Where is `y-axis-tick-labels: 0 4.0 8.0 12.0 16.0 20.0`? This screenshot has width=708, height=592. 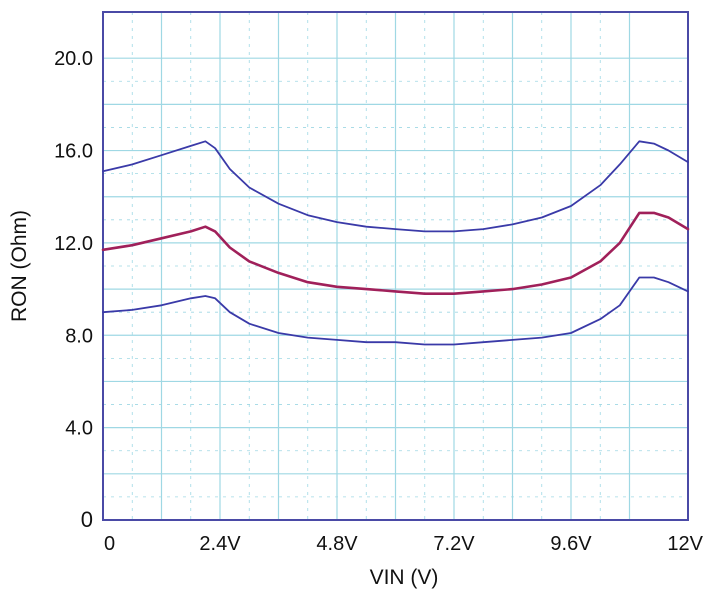
y-axis-tick-labels: 0 4.0 8.0 12.0 16.0 20.0 is located at coordinates (73, 290).